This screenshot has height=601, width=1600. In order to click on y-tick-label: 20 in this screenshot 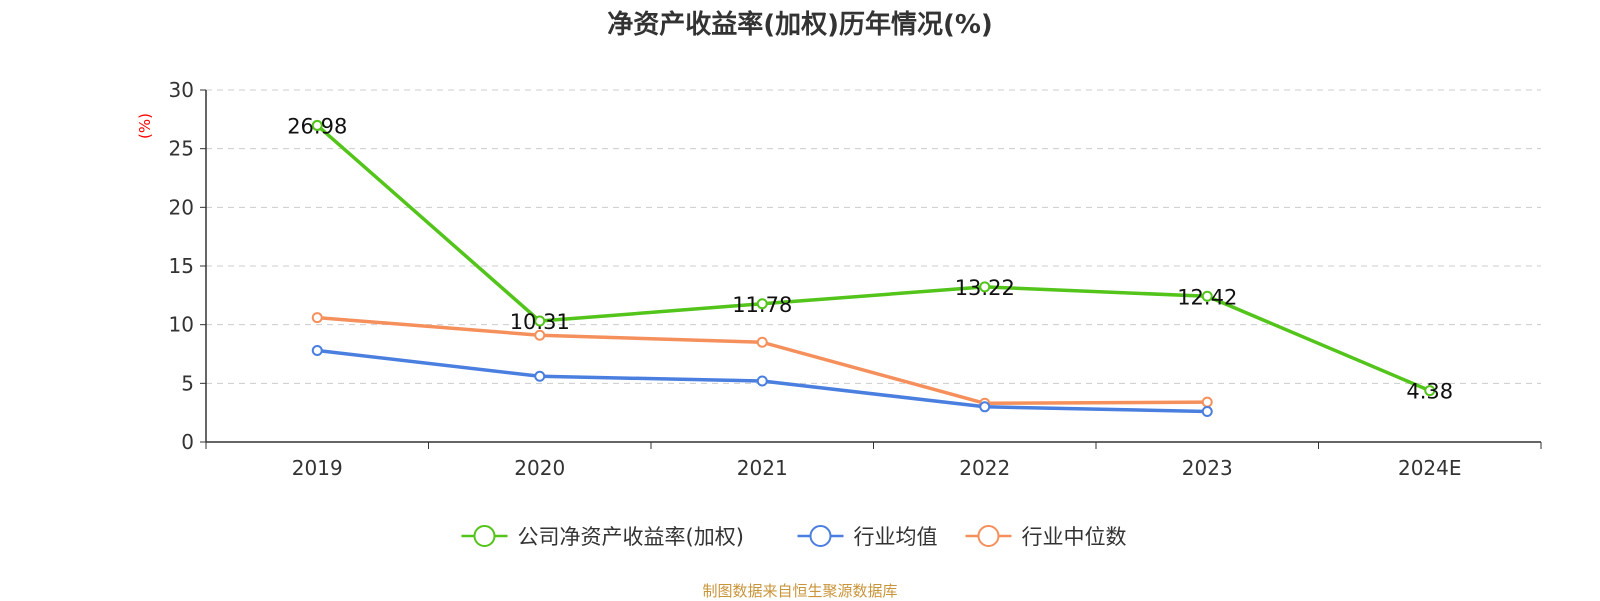, I will do `click(181, 207)`.